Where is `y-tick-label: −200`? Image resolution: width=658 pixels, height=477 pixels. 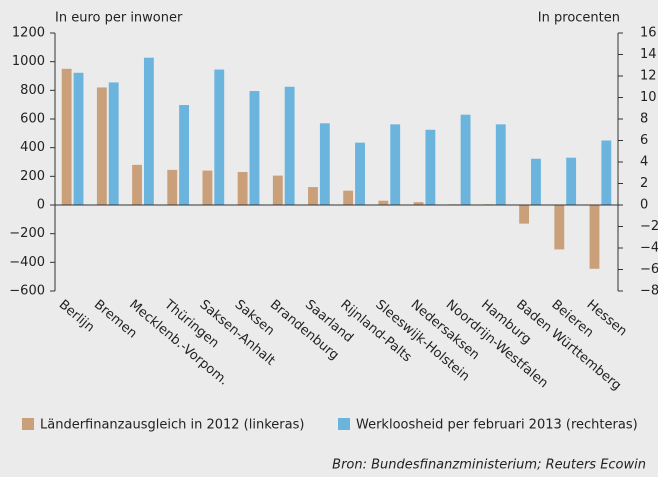 y-tick-label: −200 is located at coordinates (27, 233).